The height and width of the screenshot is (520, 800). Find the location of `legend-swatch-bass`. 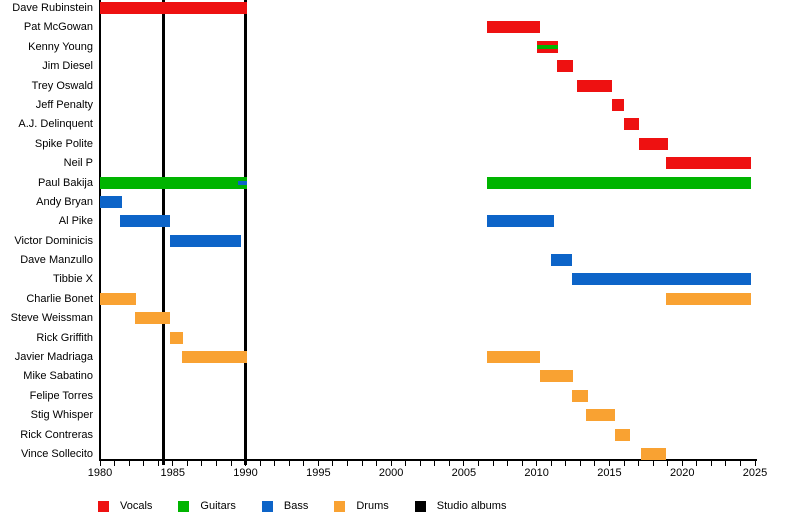

legend-swatch-bass is located at coordinates (267, 506).